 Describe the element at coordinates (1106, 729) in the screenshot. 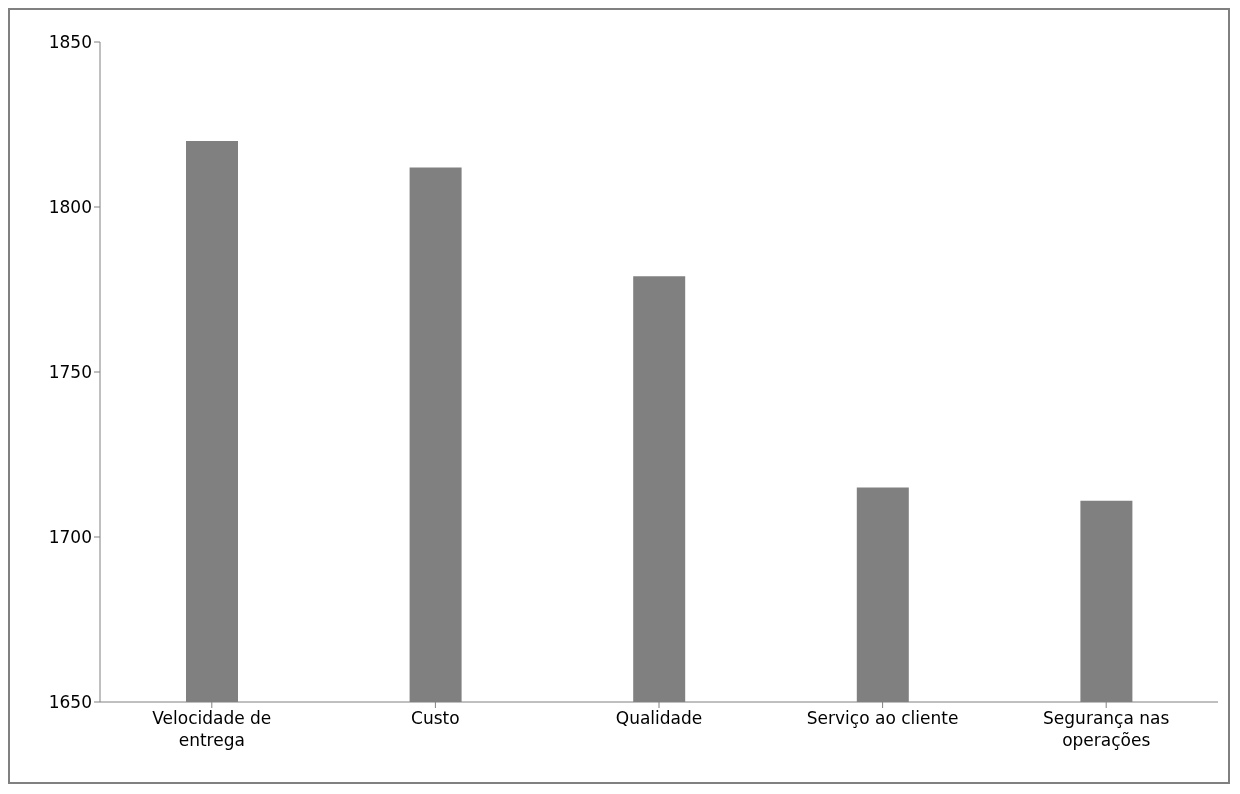

I see `x-tick-label: Segurança nas operações` at that location.